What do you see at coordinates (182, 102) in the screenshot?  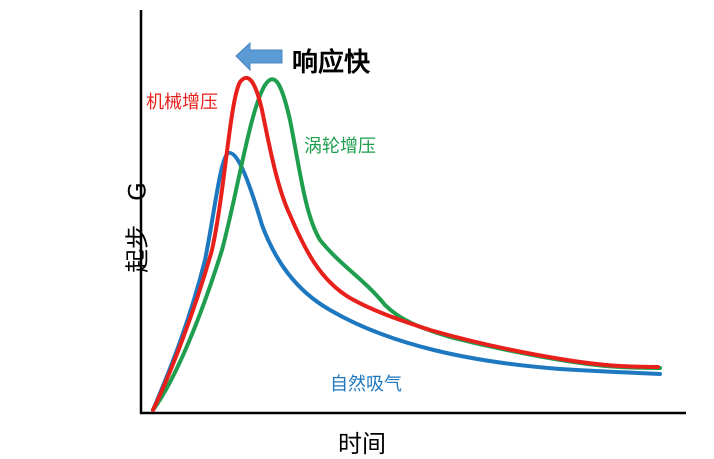 I see `mechanical-label: 机械增压` at bounding box center [182, 102].